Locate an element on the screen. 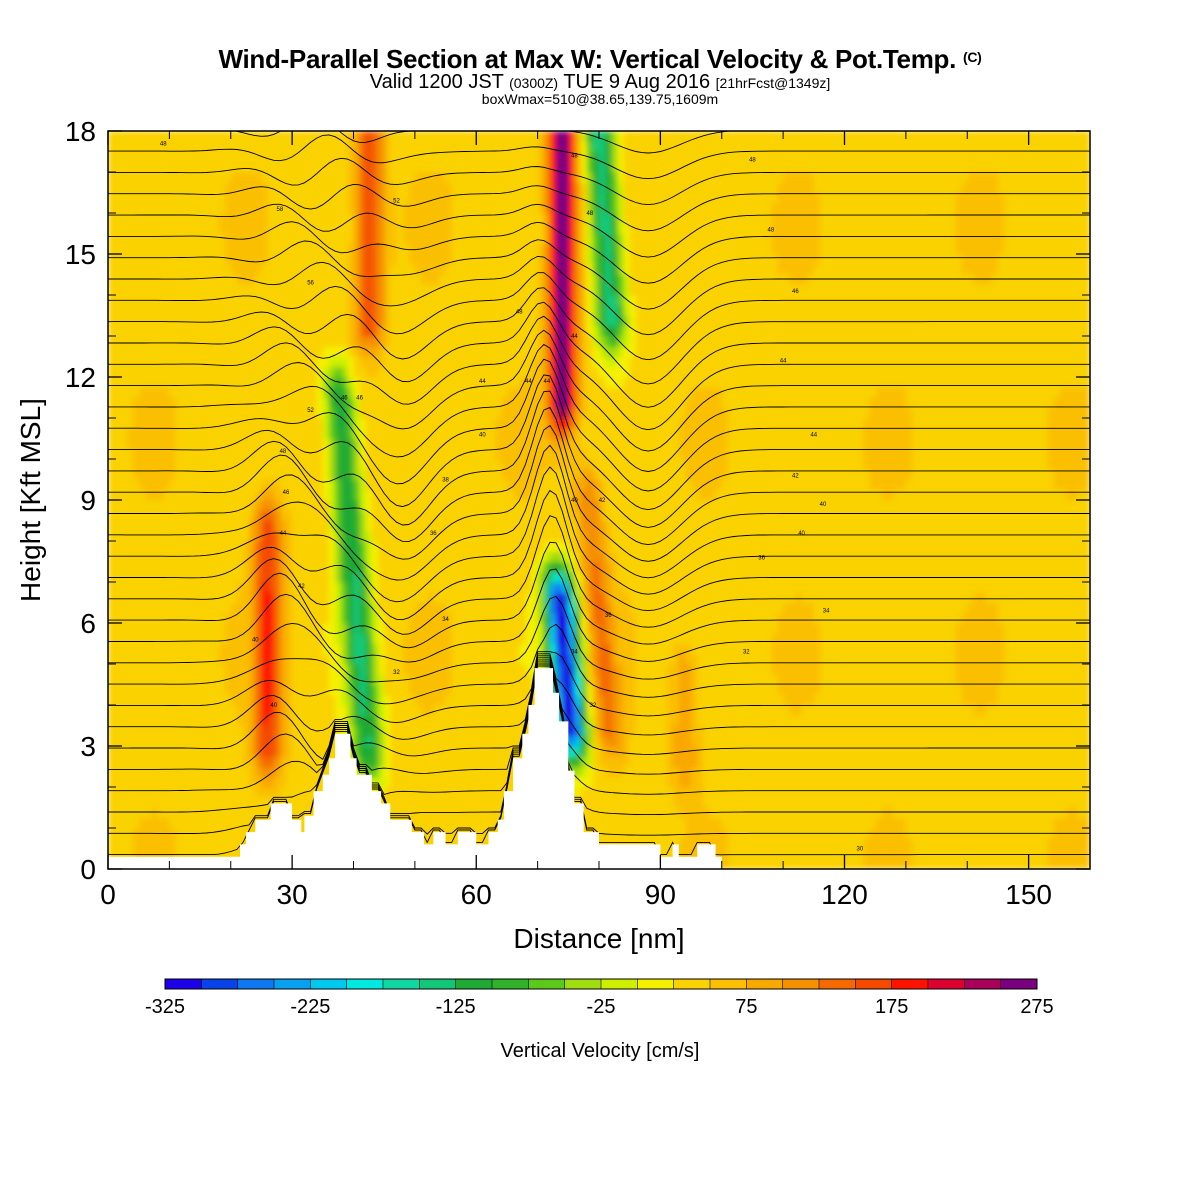 This screenshot has width=1200, height=1200. colorbar-frame is located at coordinates (601, 984).